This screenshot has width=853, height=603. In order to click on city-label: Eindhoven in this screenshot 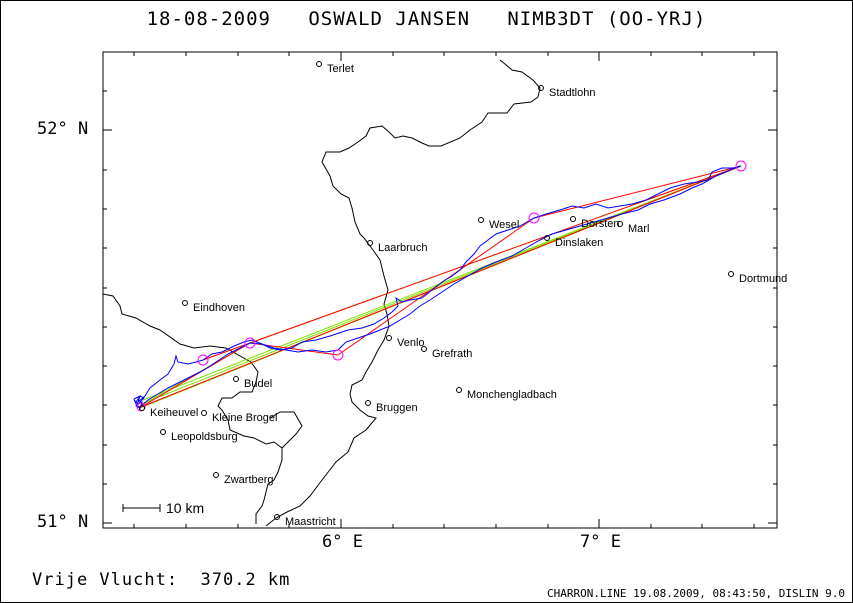, I will do `click(219, 308)`.